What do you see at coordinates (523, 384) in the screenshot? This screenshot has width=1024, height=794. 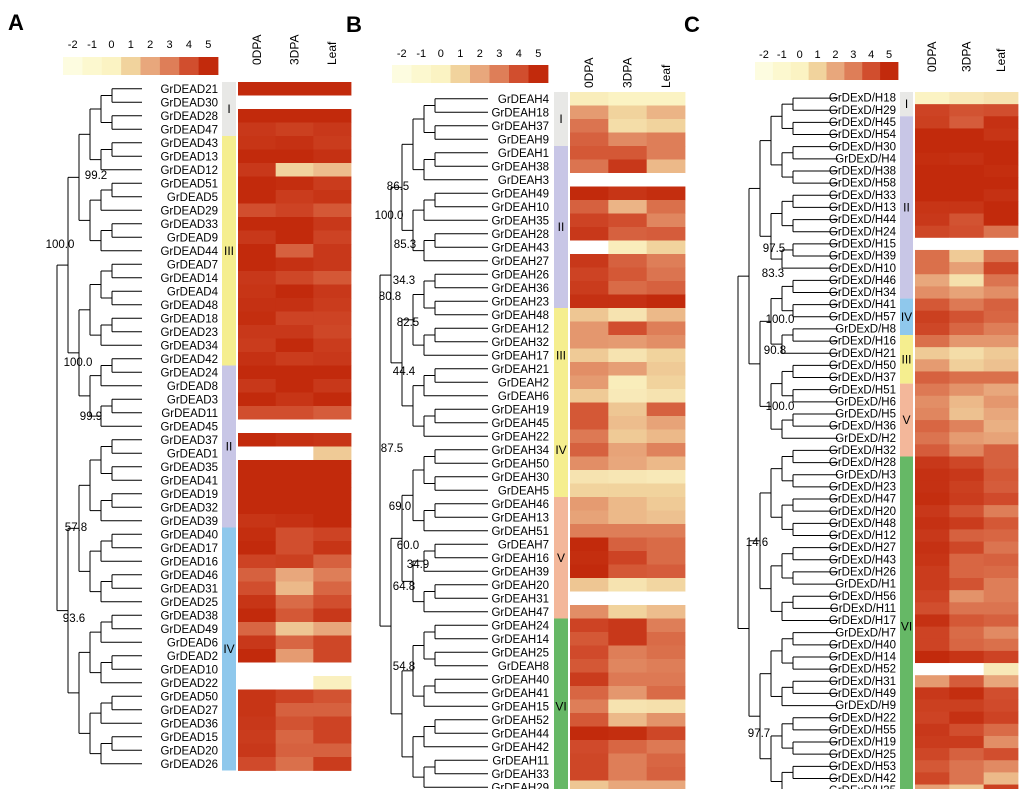 I see `gene-label: GrDEAH2` at bounding box center [523, 384].